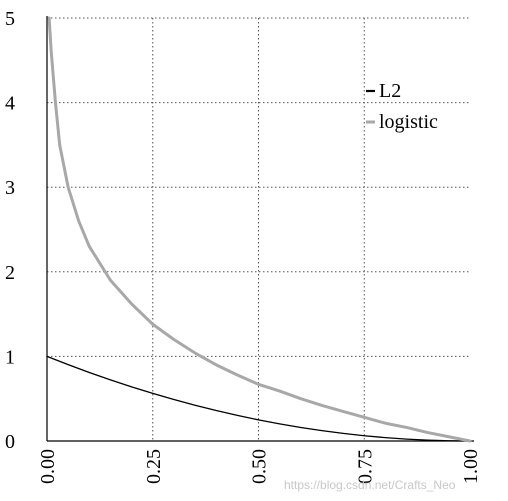 The height and width of the screenshot is (501, 508). Describe the element at coordinates (390, 91) in the screenshot. I see `legend-label-l2: L2` at that location.